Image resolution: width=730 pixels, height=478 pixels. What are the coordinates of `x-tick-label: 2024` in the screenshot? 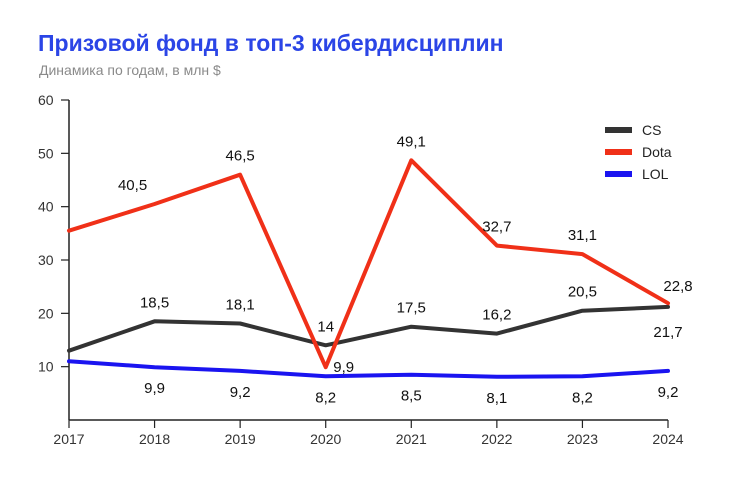 It's located at (667, 439).